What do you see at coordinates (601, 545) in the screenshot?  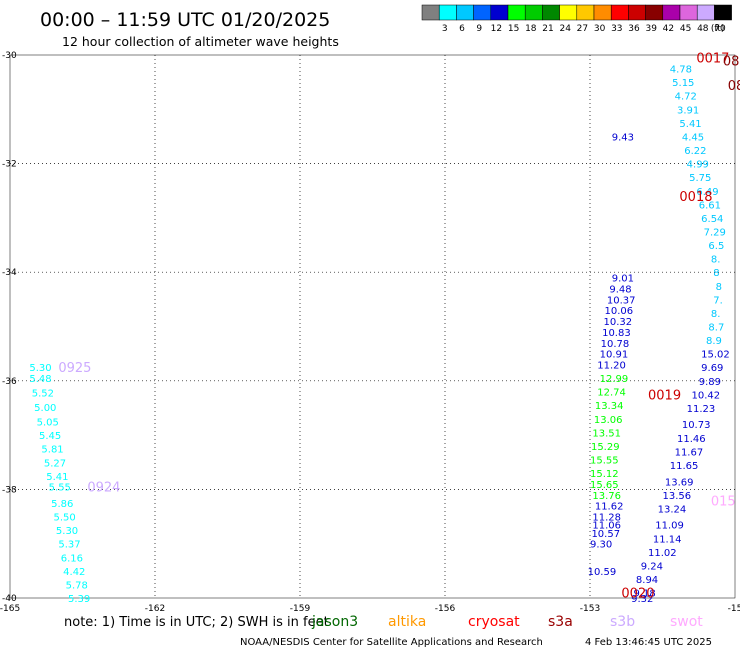 I see `wave-height-label: 9.30` at bounding box center [601, 545].